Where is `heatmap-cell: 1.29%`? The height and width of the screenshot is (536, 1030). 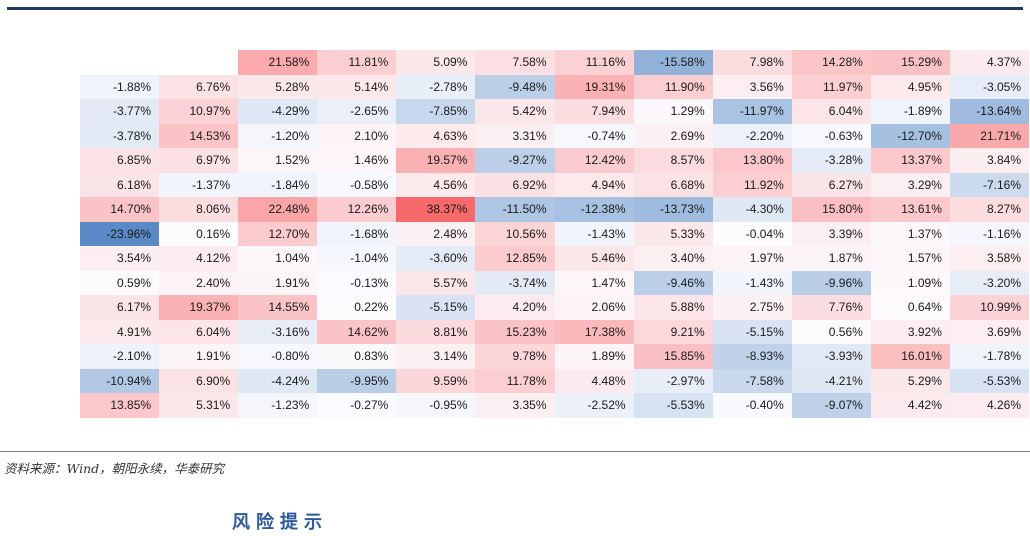
heatmap-cell: 1.29% is located at coordinates (673, 111).